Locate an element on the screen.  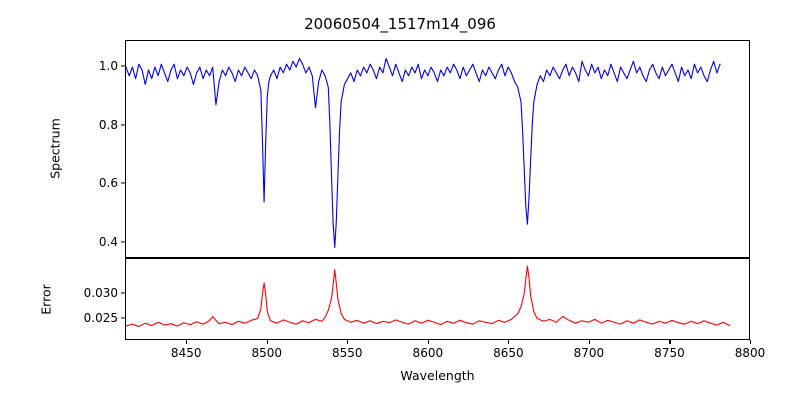
x-tick-label: 8750 is located at coordinates (669, 353).